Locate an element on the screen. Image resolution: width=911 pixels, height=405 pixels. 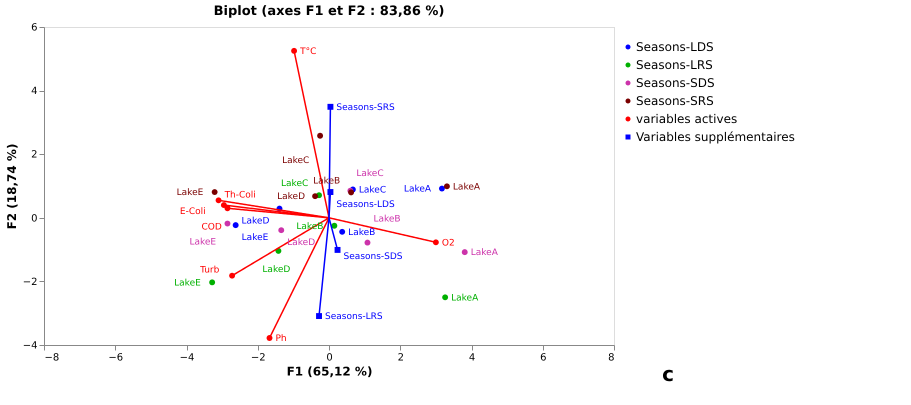
x-axis-title: F1 (65,12 %) is located at coordinates (329, 371).